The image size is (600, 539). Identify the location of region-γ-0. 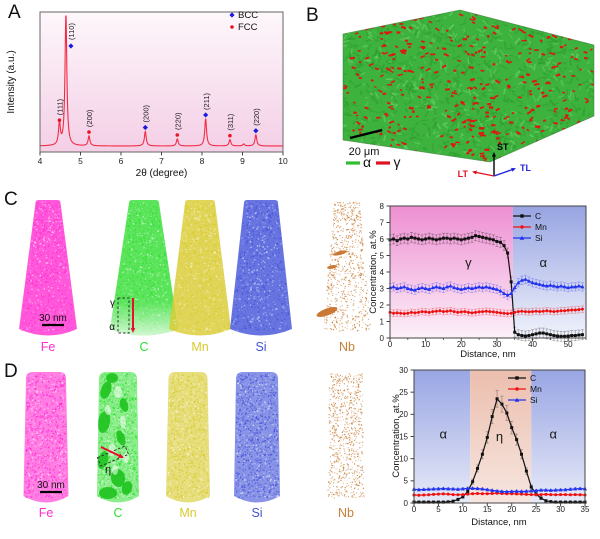
(451, 272).